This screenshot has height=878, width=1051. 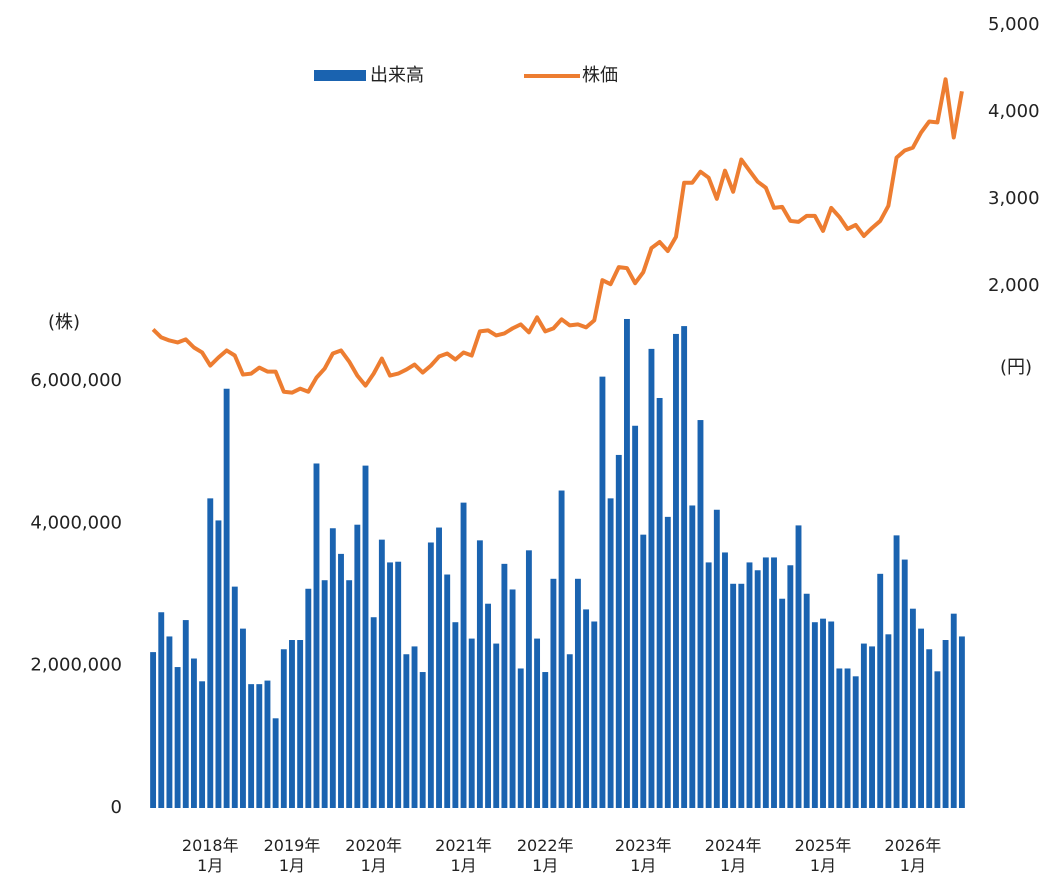 I want to click on x-tick-label: 2026年 1月, so click(x=913, y=855).